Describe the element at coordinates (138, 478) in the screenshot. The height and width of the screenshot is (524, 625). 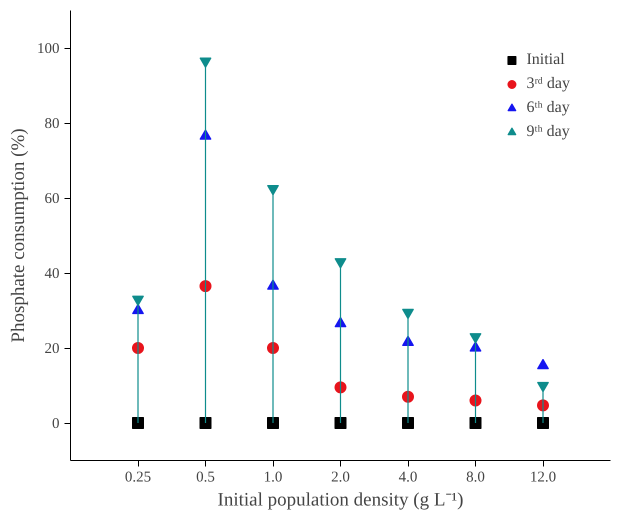
I see `x-tick-label: 0.25` at that location.